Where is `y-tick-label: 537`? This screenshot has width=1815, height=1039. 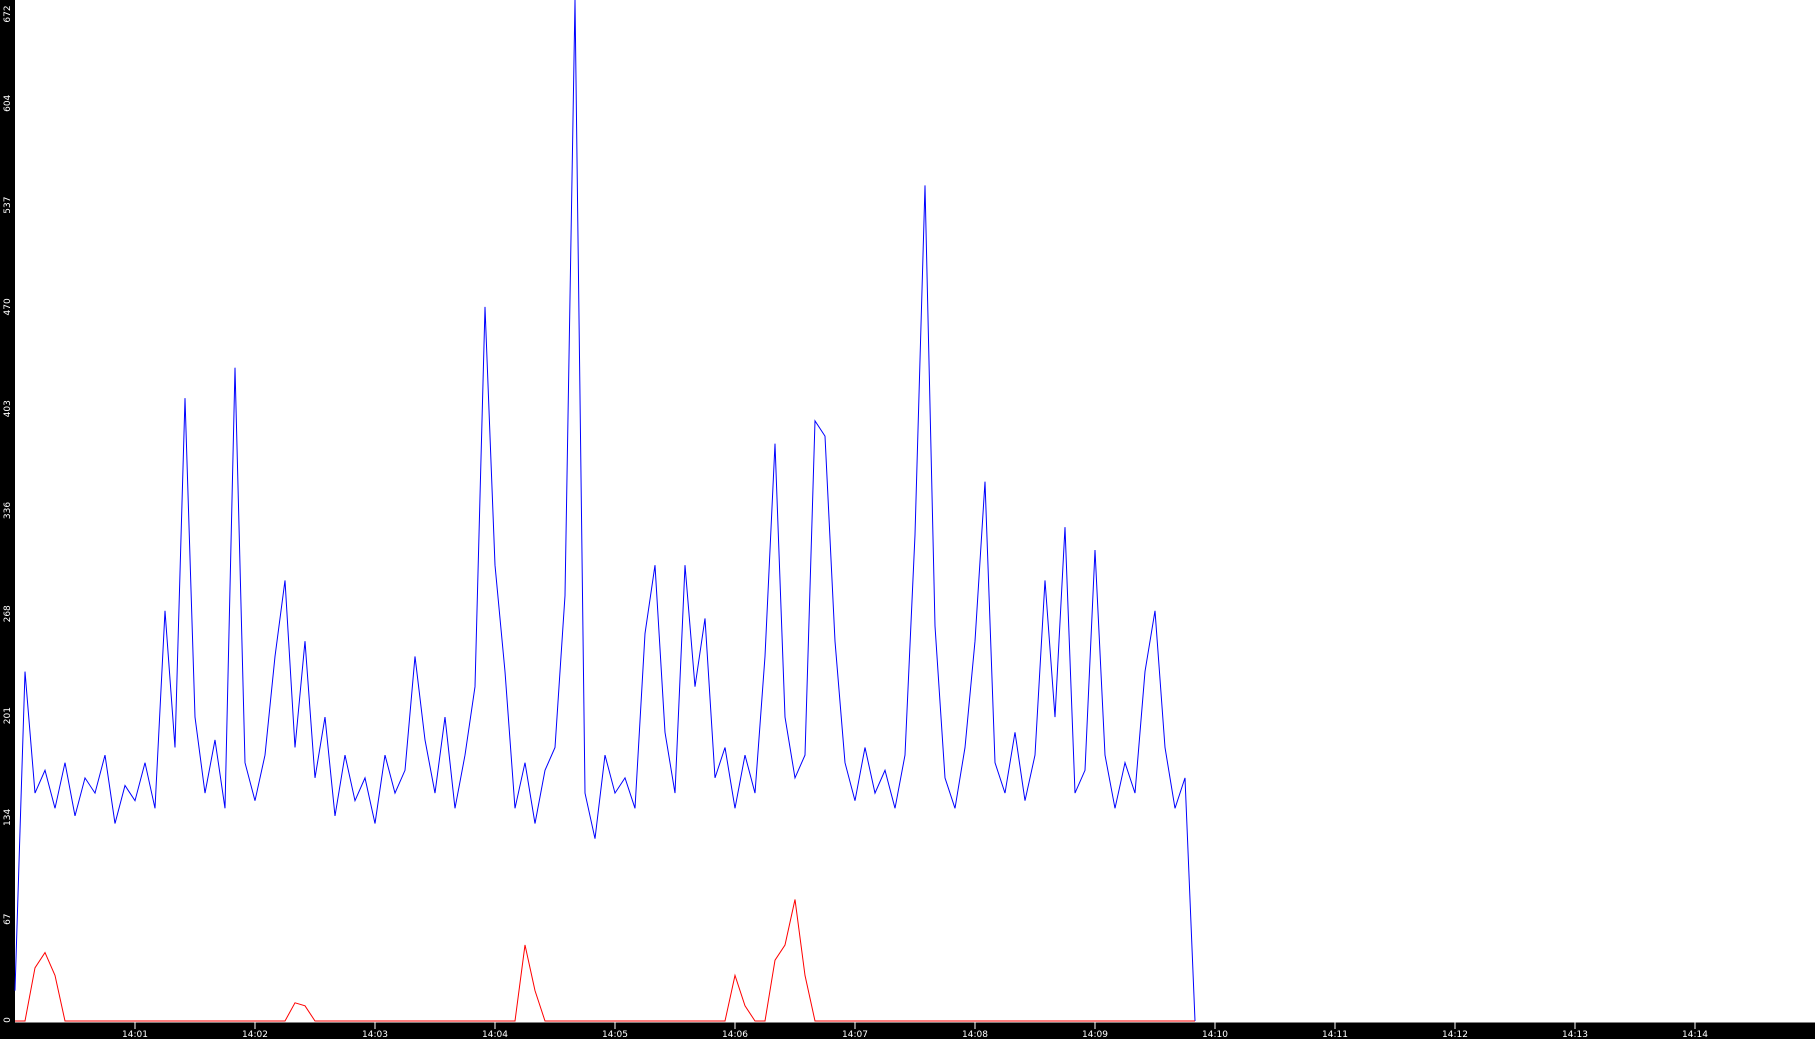 y-tick-label: 537 is located at coordinates (8, 205).